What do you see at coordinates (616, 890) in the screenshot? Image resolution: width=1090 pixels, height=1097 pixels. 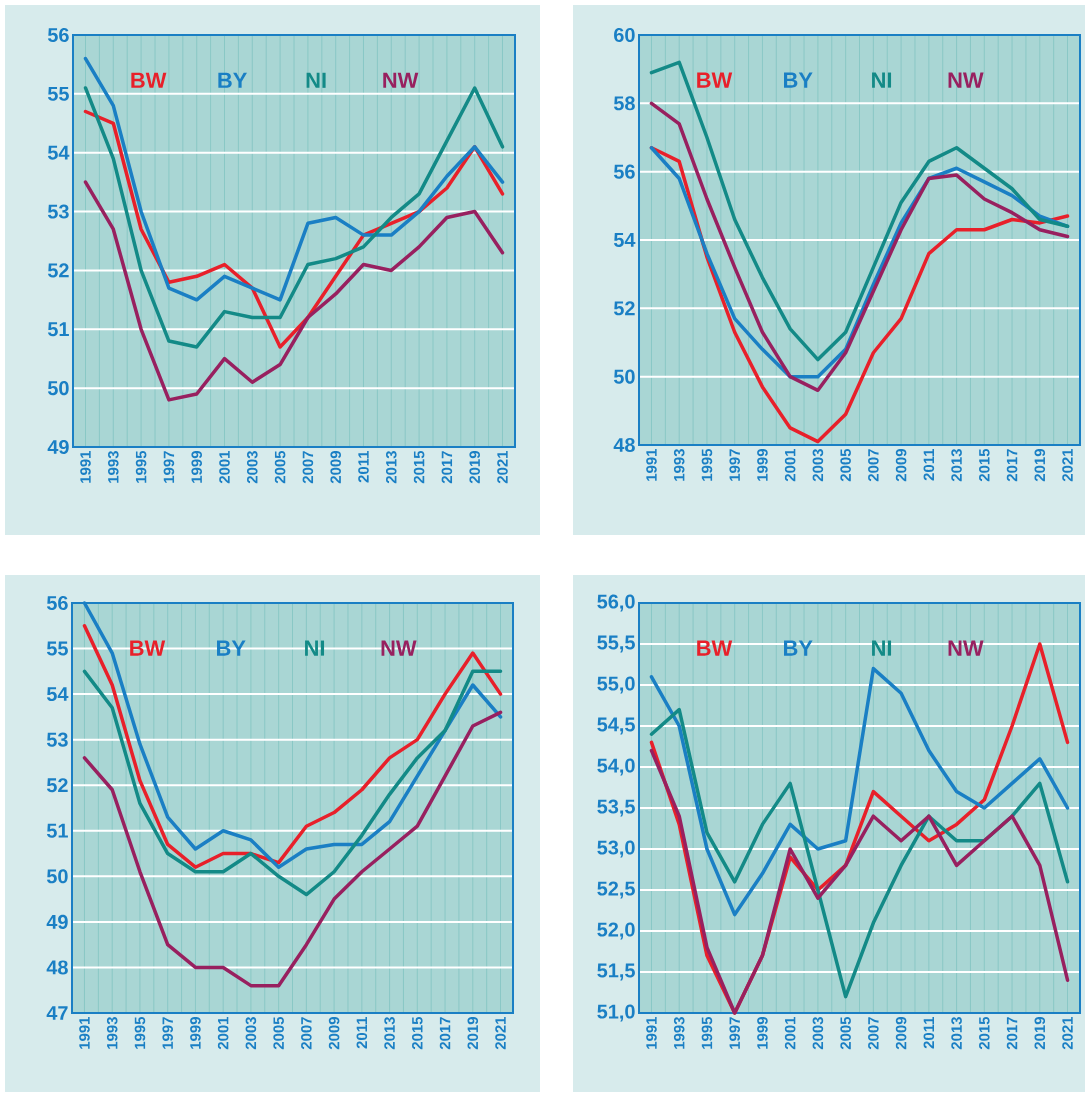 I see `y-tick-label: 52,5` at bounding box center [616, 890].